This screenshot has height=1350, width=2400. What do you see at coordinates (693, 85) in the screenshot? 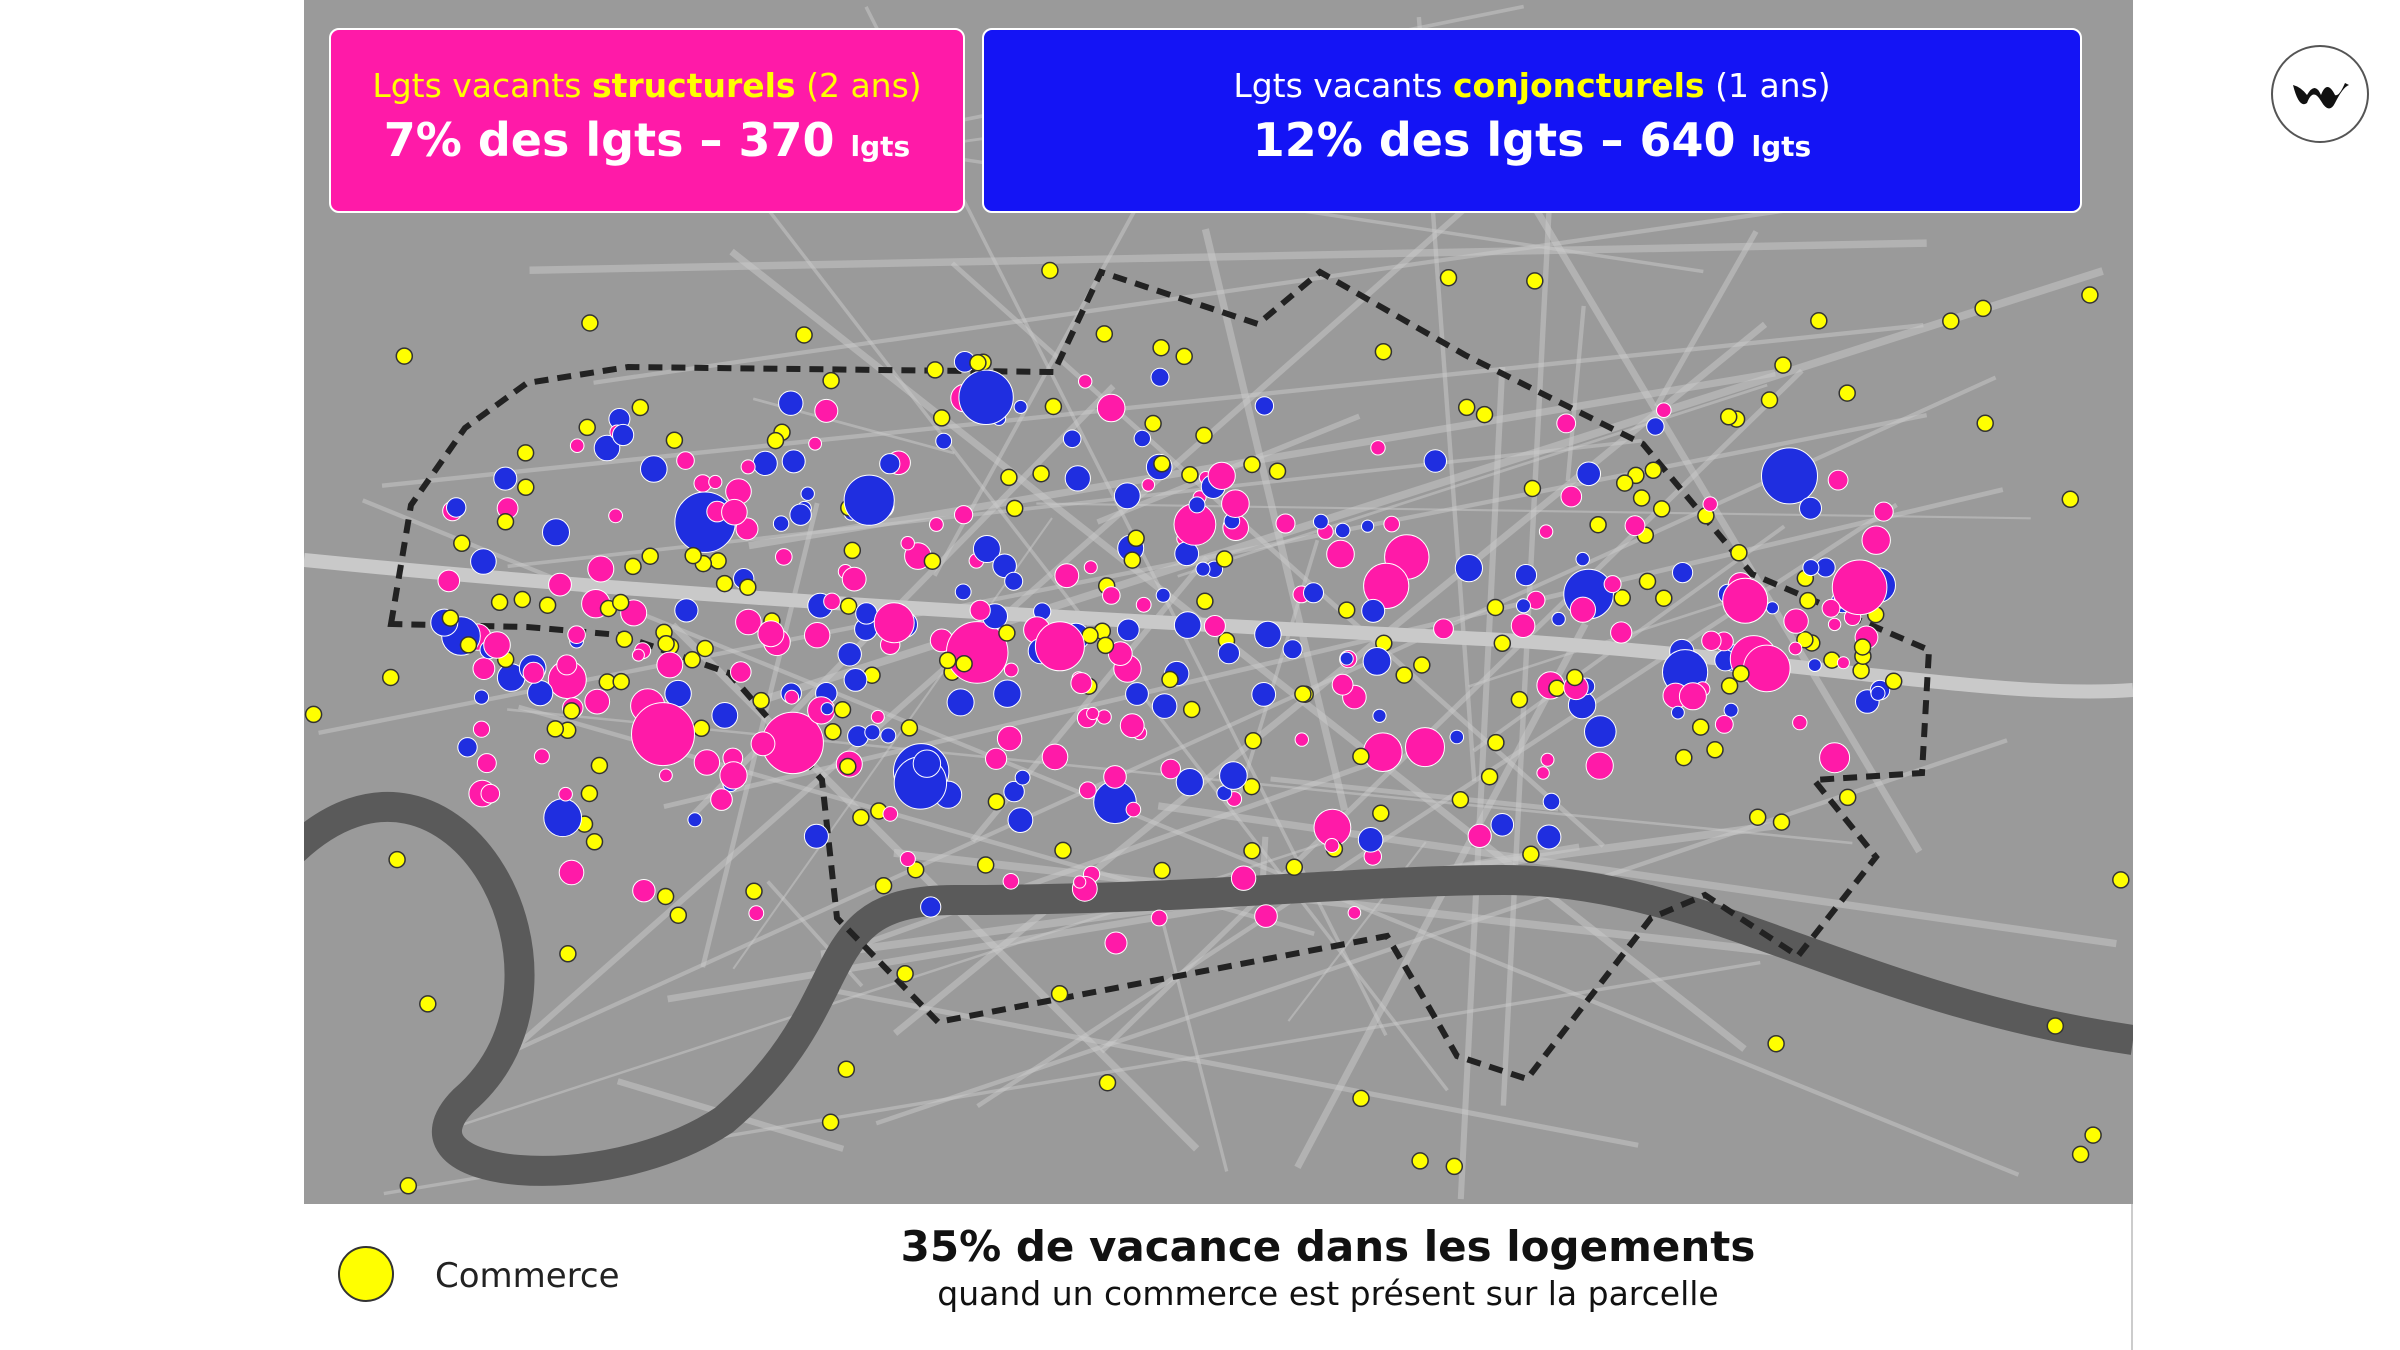
I see `keyword: structurels` at bounding box center [693, 85].